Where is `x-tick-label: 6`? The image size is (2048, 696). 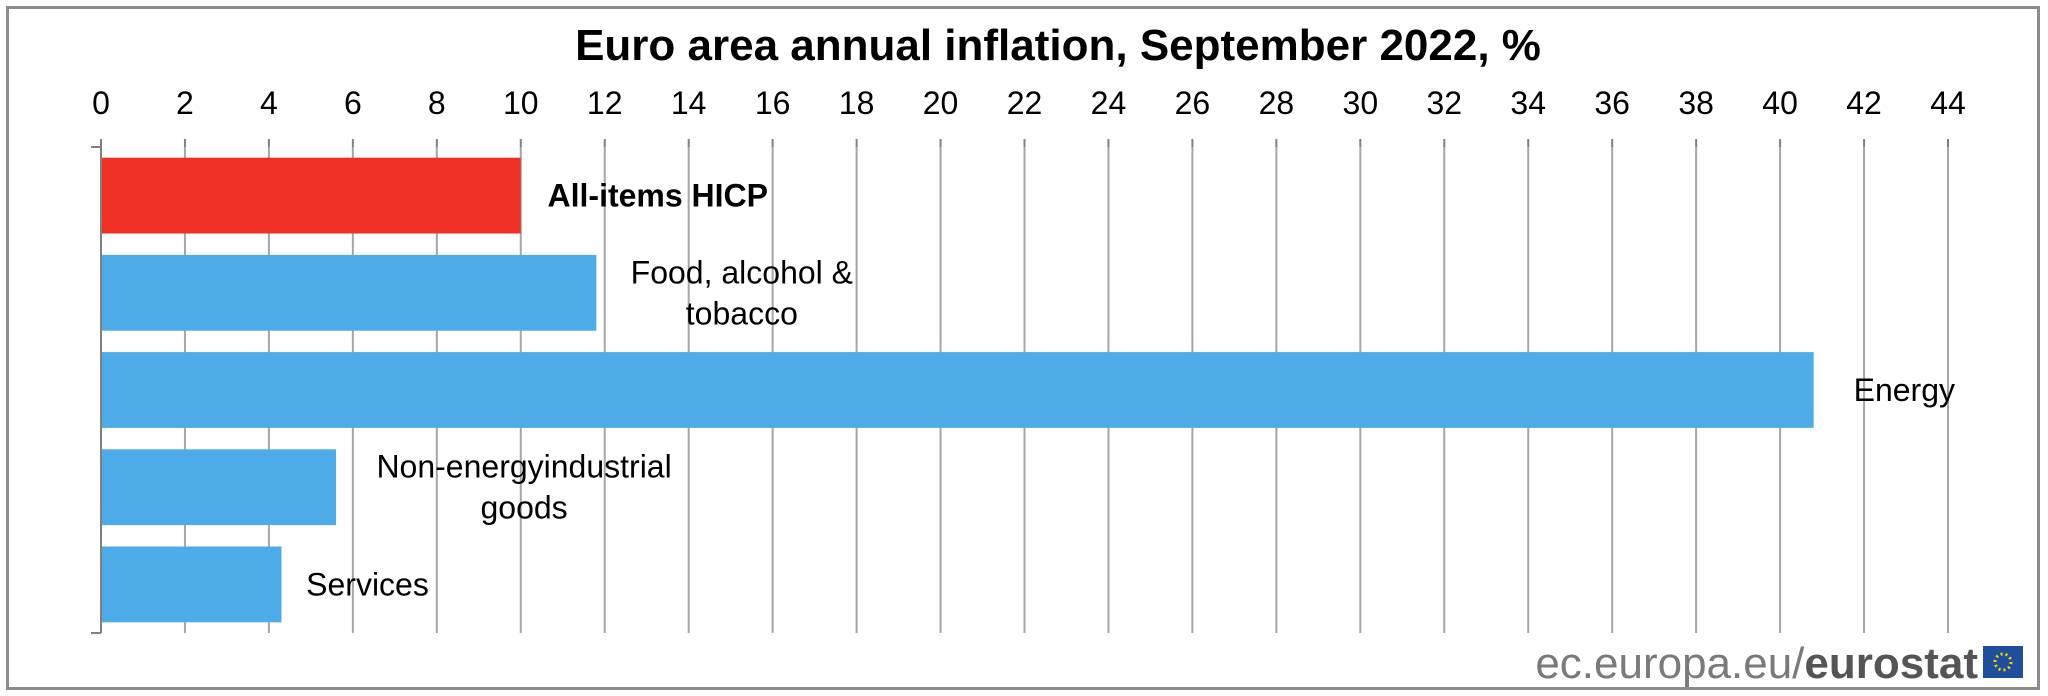
x-tick-label: 6 is located at coordinates (353, 103).